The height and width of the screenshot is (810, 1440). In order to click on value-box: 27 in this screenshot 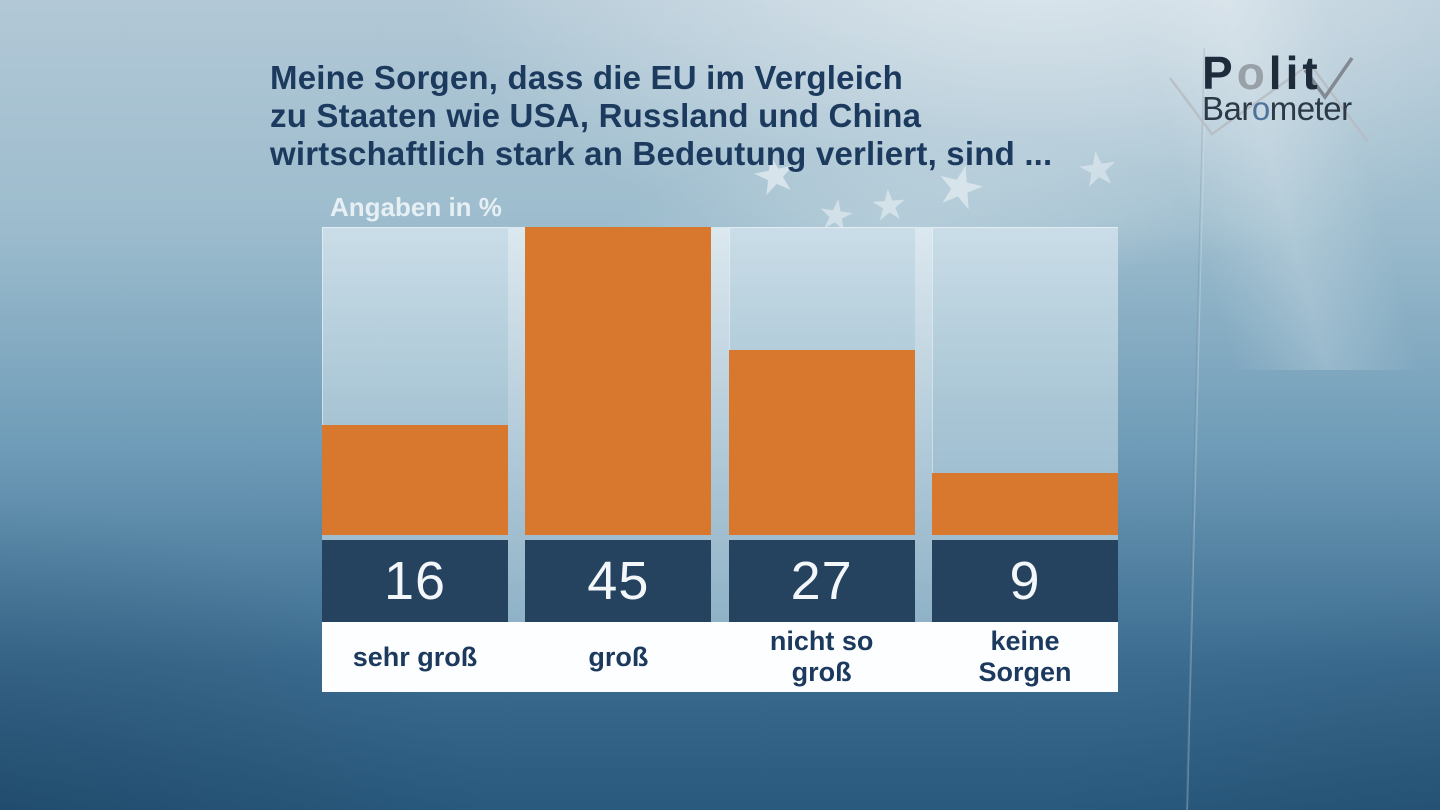, I will do `click(821, 581)`.